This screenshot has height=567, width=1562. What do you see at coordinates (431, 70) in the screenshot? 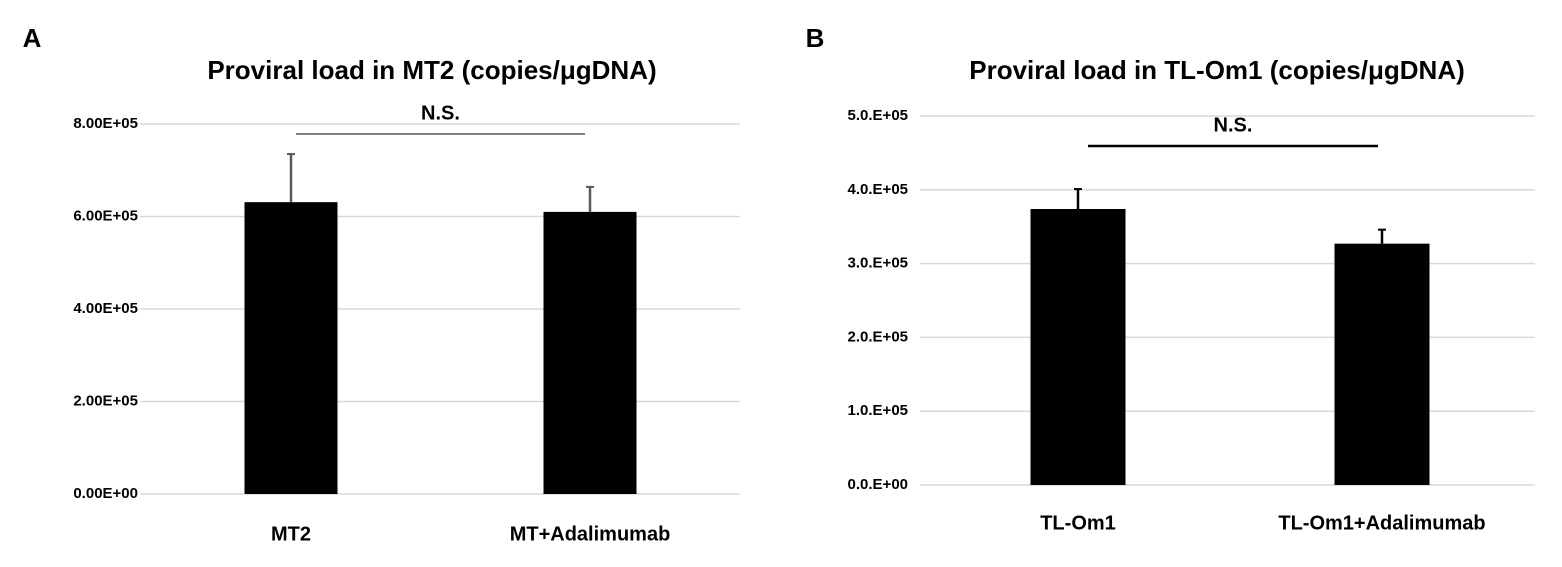
I see `chart-title: Proviral load in MT2 (copies/μgDNA)` at bounding box center [431, 70].